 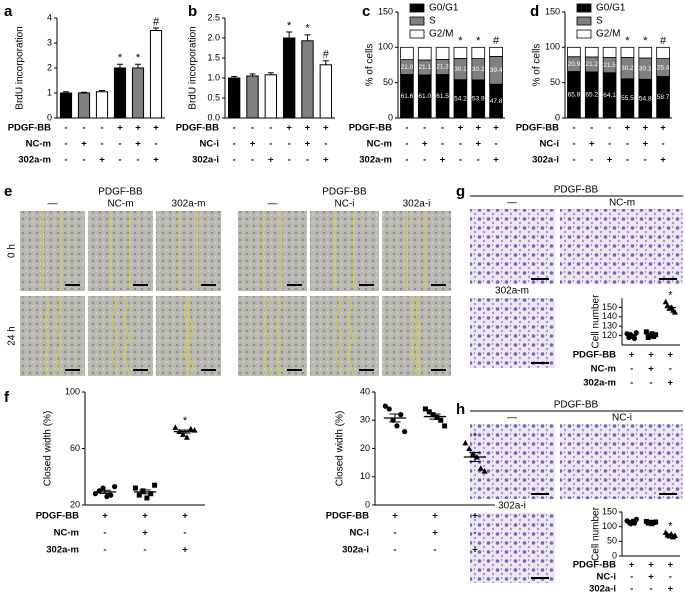 What do you see at coordinates (622, 203) in the screenshot?
I see `image-label: NC-m` at bounding box center [622, 203].